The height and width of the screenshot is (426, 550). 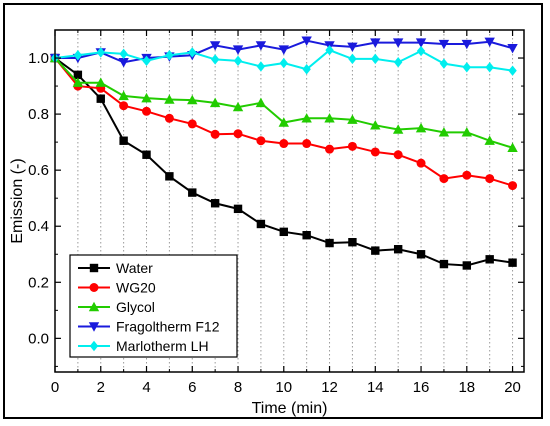 I want to click on legend-entry-label: Glycol, so click(x=135, y=307).